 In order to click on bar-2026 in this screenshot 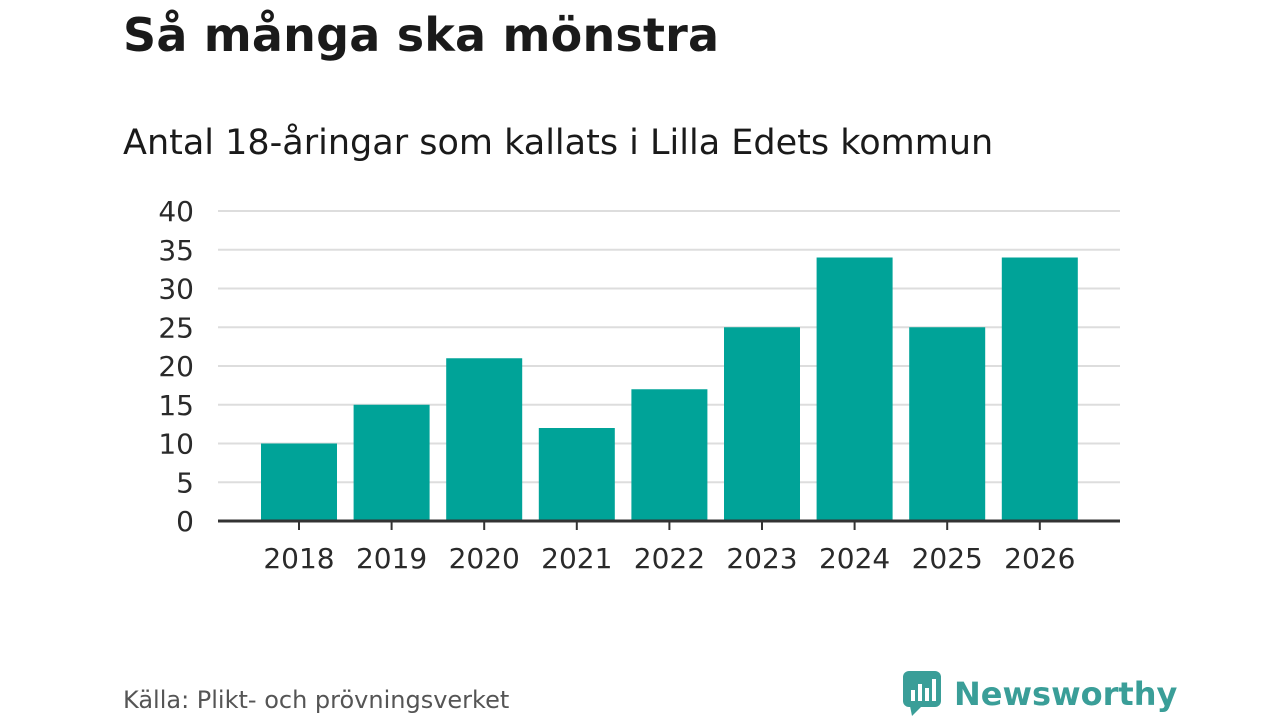, I will do `click(1039, 389)`.